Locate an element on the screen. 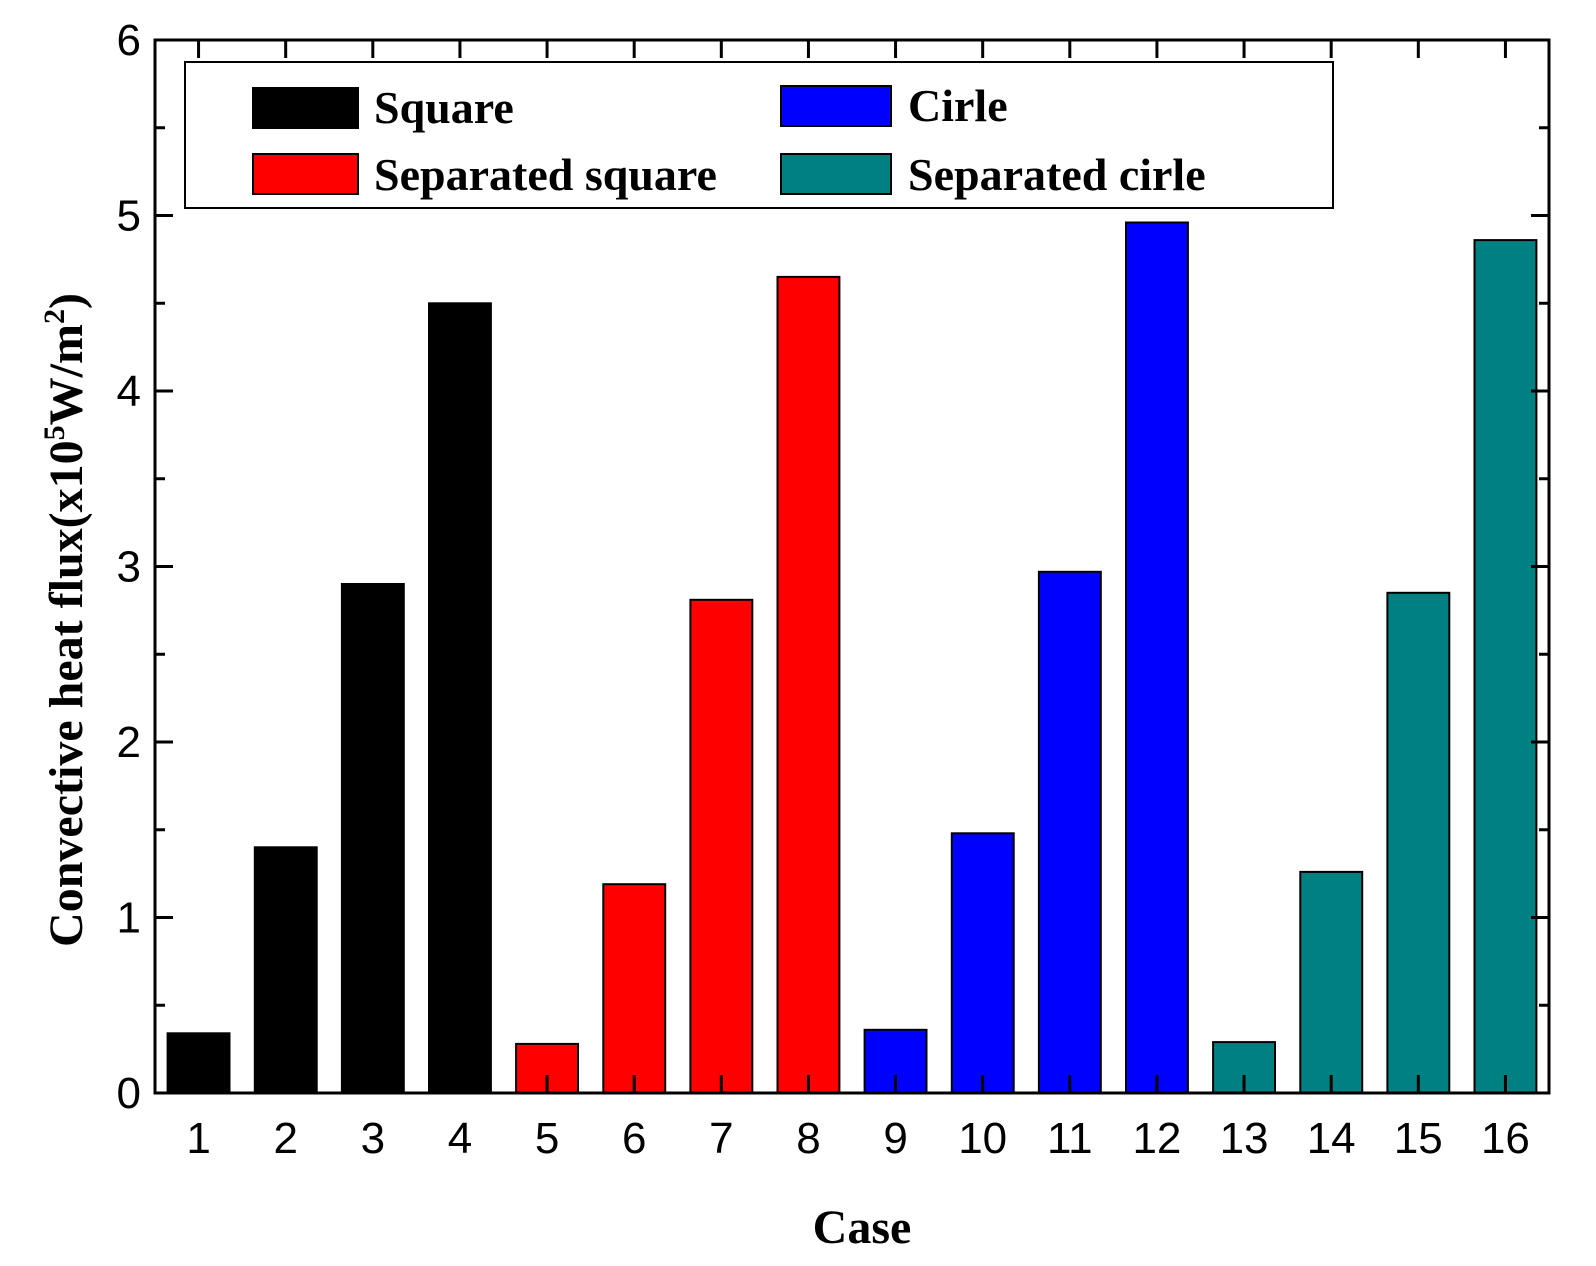  y-tick-label-2: 2 is located at coordinates (129, 742).